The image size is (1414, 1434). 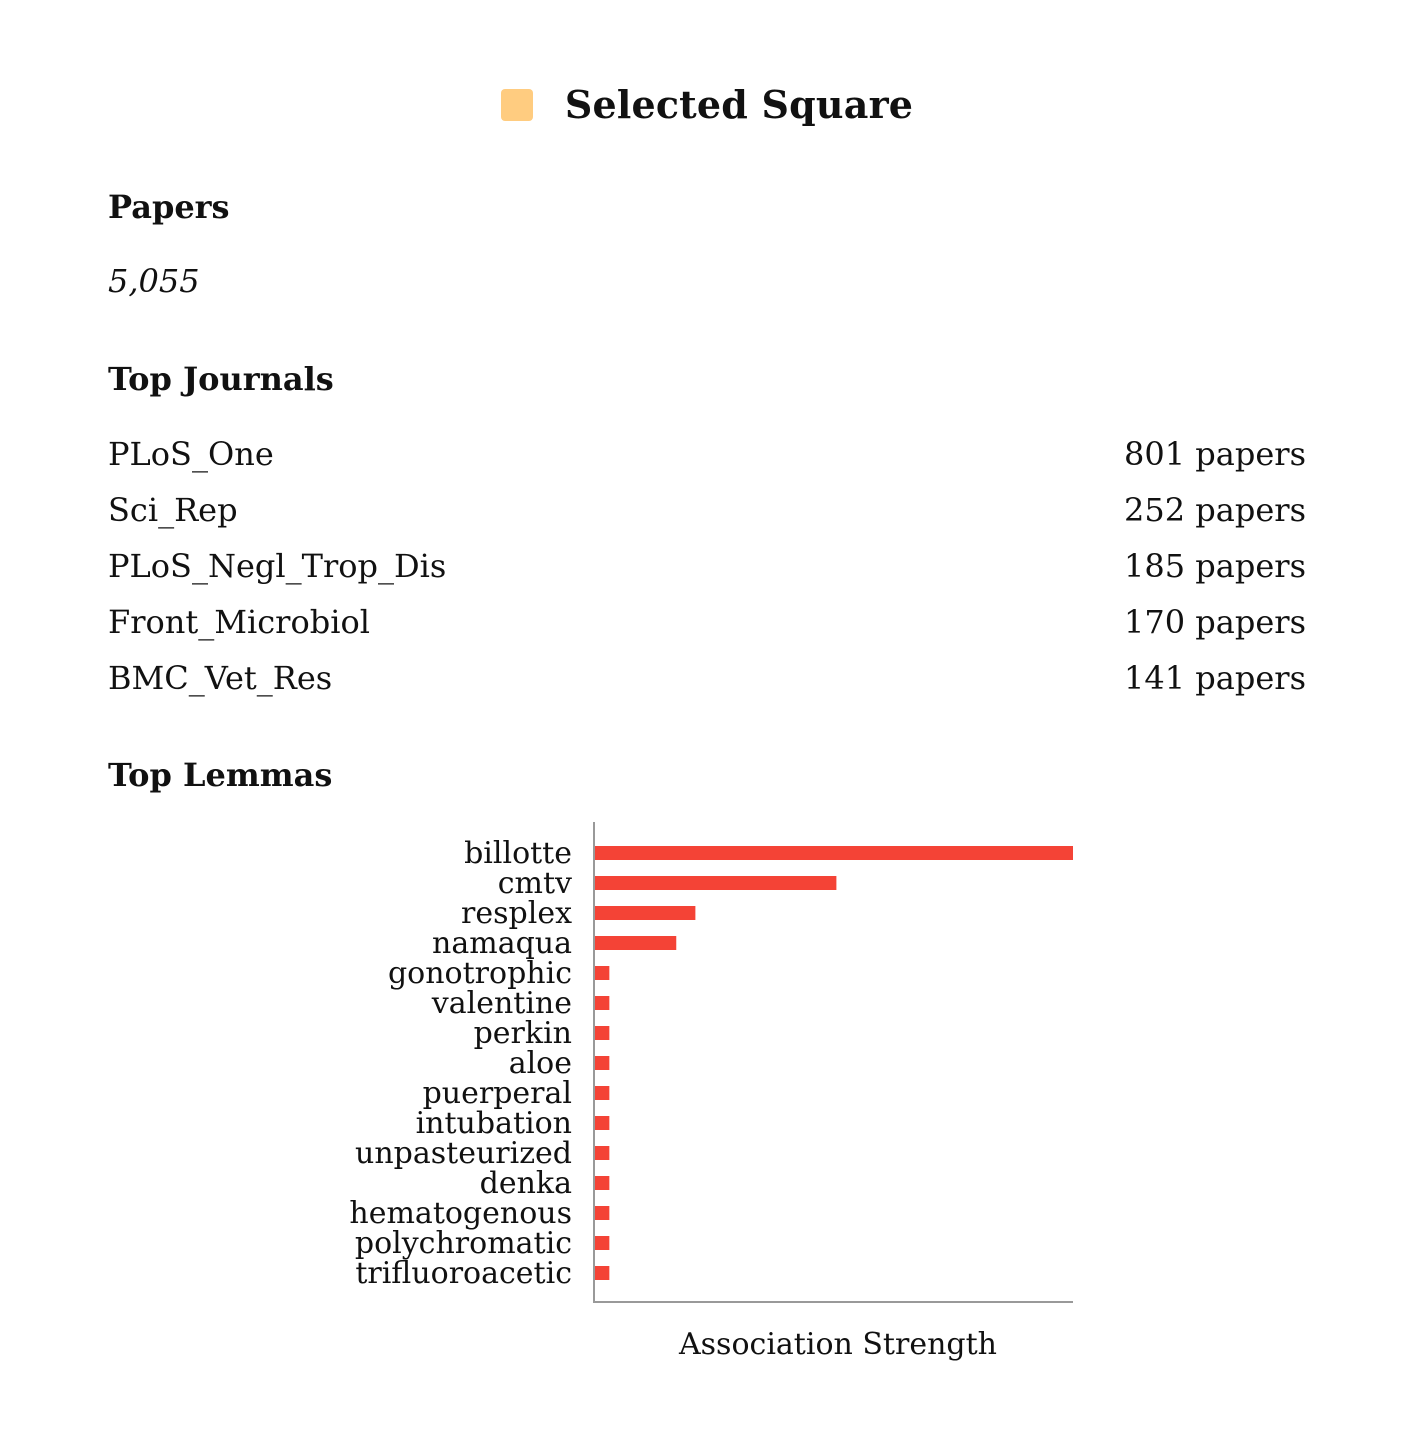 I want to click on selected-square-header: Selected Square, so click(x=707, y=104).